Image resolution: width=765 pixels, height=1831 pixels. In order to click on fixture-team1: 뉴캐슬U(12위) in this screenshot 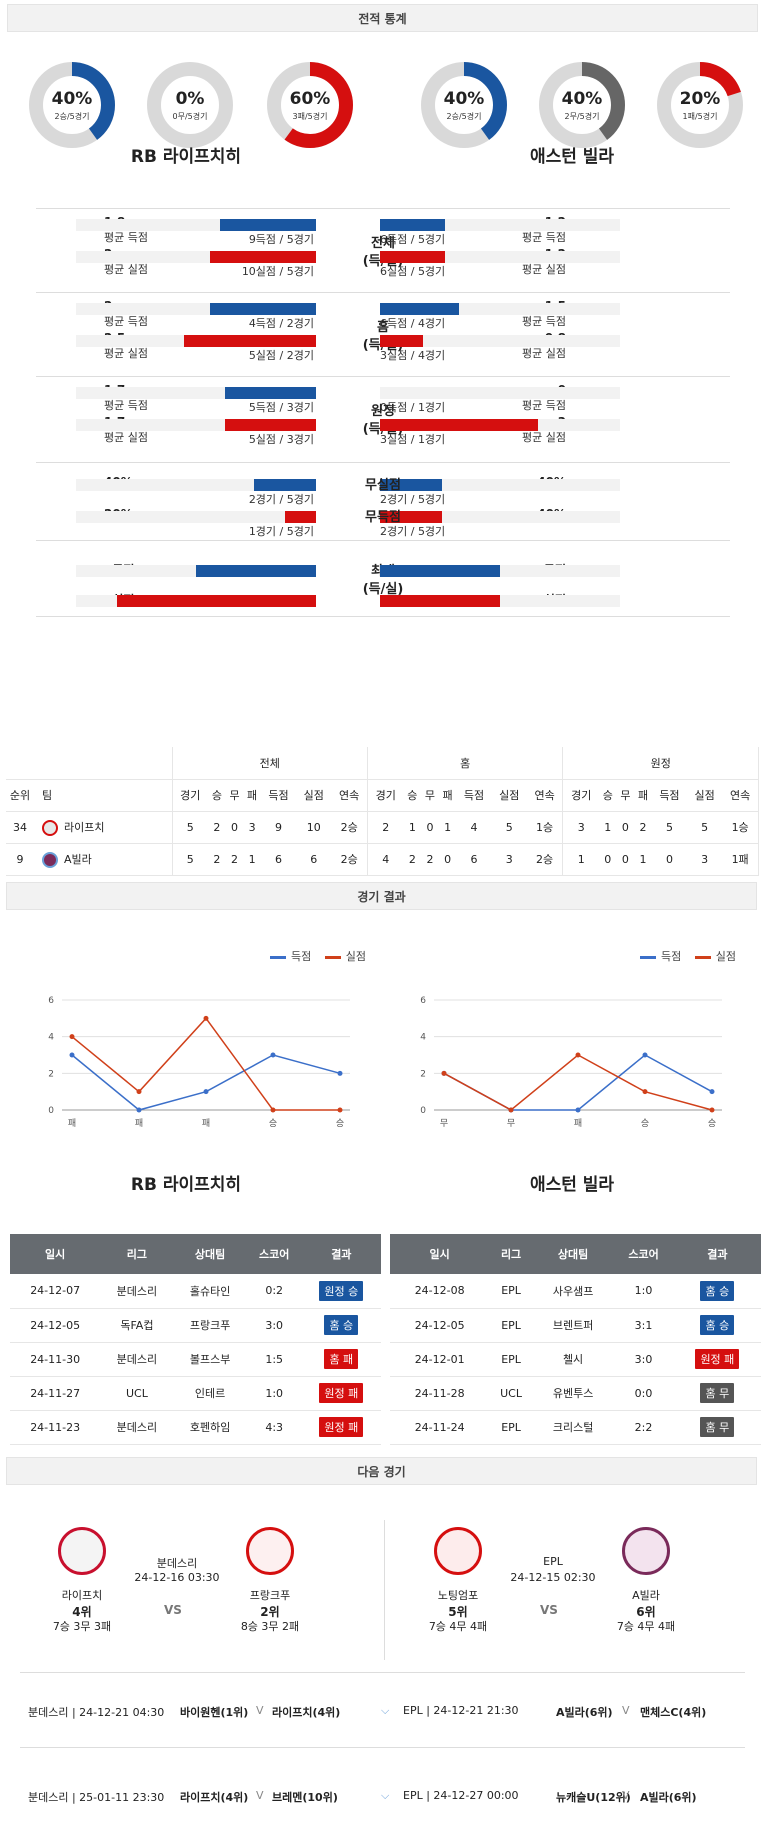, I will do `click(593, 1797)`.